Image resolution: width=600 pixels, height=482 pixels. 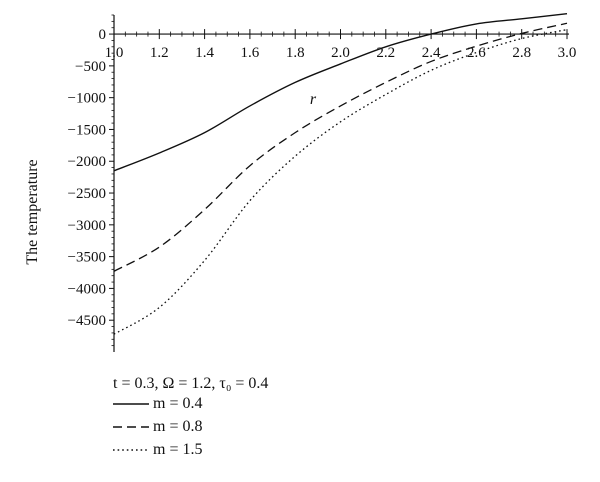 I want to click on x-tick-label: 2.0, so click(x=340, y=53).